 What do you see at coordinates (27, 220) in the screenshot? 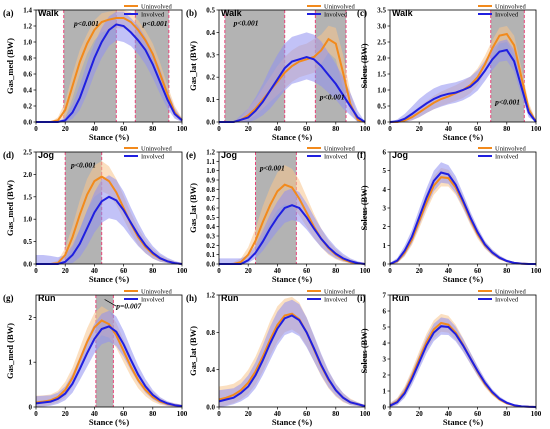
I see `y-tick-label: 1.0` at bounding box center [27, 220].